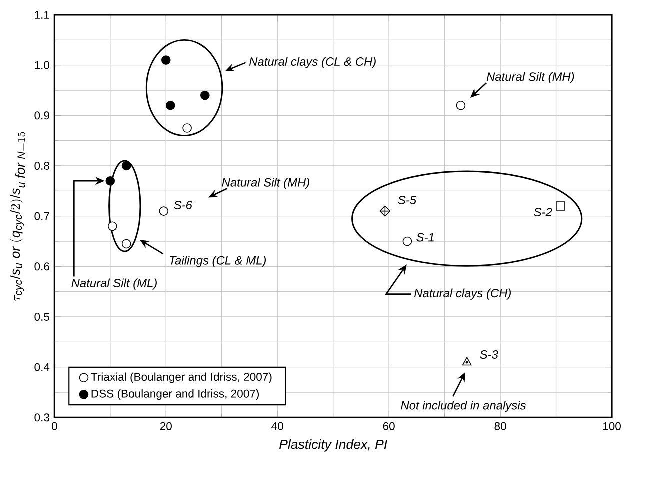 This screenshot has width=665, height=483. Describe the element at coordinates (333, 445) in the screenshot. I see `x-axis-title: Plasticity Index, PI` at that location.